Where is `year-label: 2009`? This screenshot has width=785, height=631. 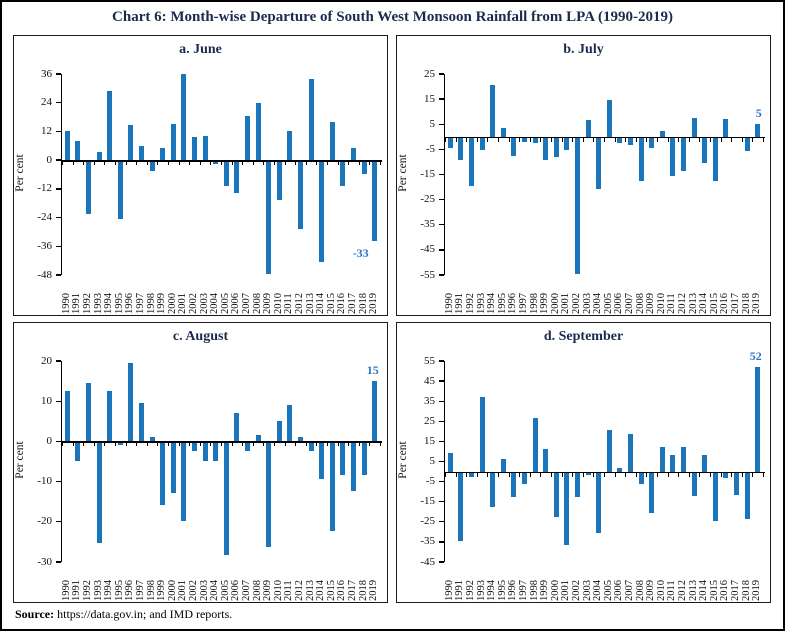 year-label: 2009 is located at coordinates (268, 303).